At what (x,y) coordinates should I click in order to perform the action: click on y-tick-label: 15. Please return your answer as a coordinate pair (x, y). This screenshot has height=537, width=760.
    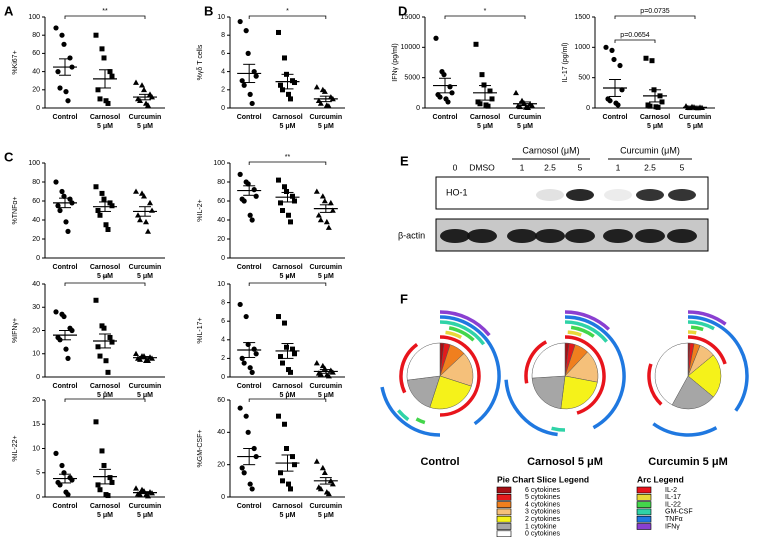
    Looking at the image, I should click on (36, 424).